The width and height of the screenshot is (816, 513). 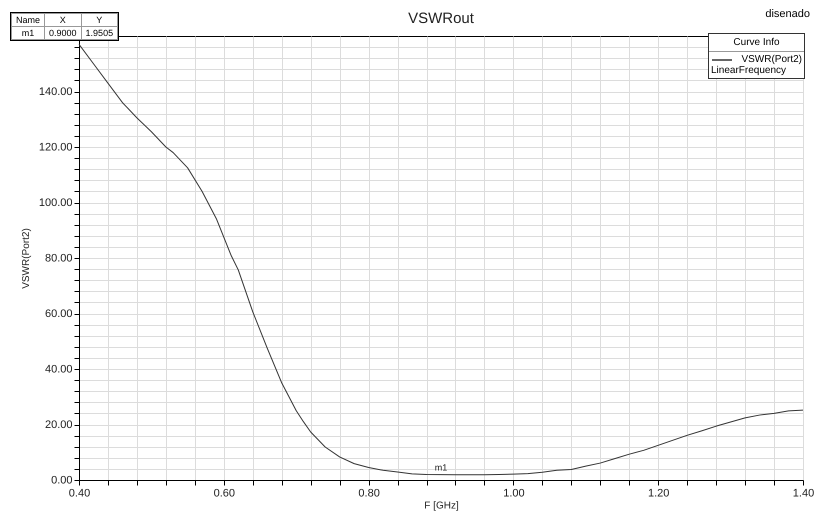 I want to click on x-tick-label: 1.00, so click(x=514, y=494).